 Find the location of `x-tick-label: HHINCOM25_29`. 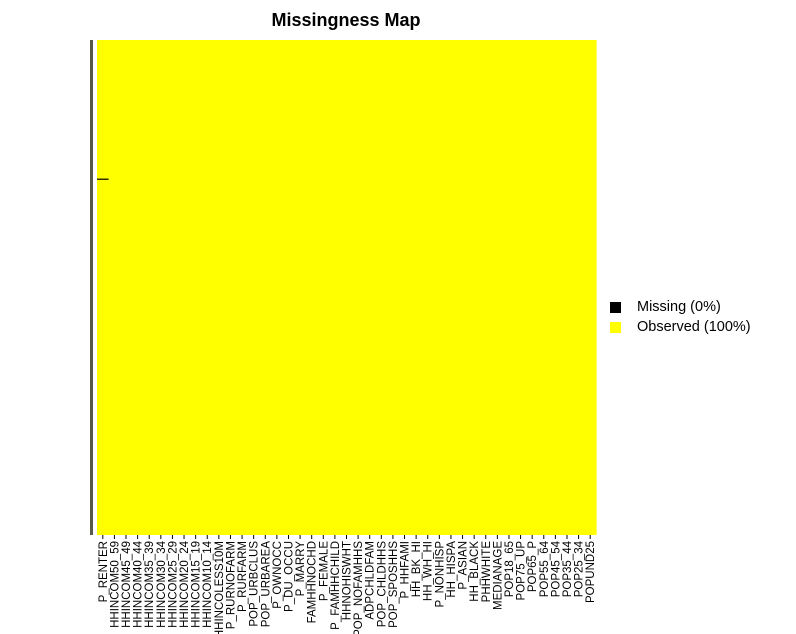

x-tick-label: HHINCOM25_29 is located at coordinates (173, 584).